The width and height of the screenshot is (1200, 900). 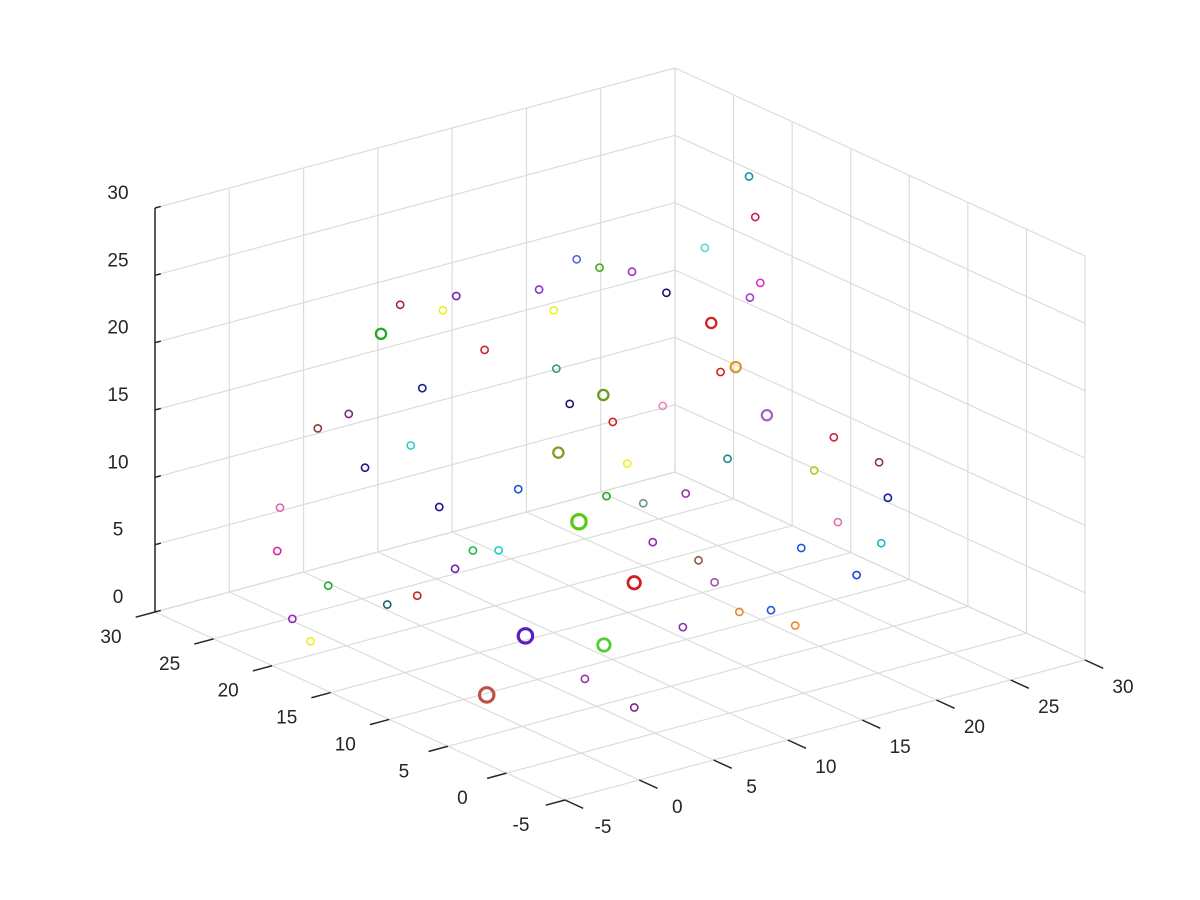 I want to click on y-tick-label: 0, so click(x=462, y=798).